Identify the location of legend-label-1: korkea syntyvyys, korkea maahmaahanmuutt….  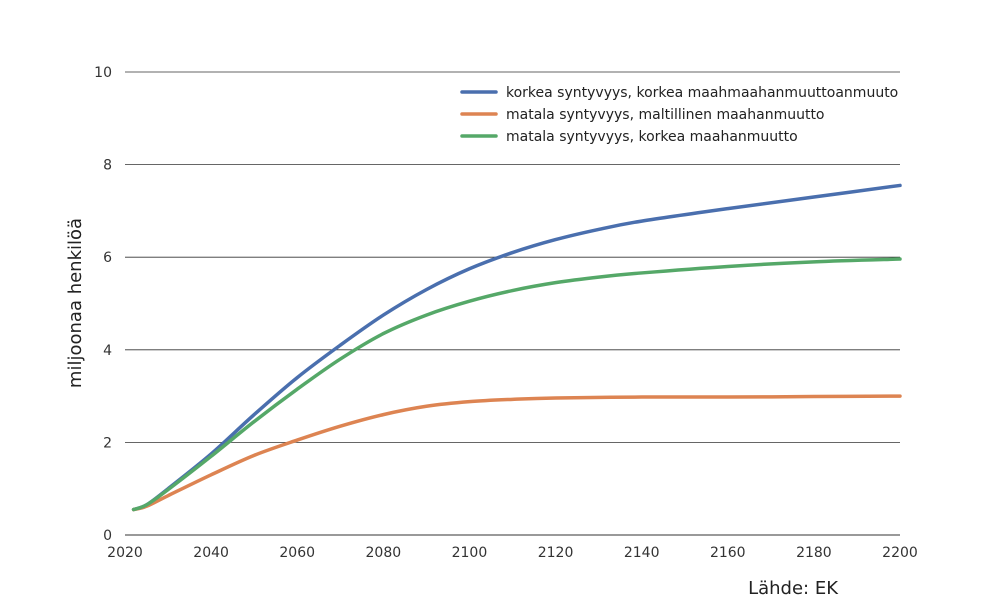
(702, 93).